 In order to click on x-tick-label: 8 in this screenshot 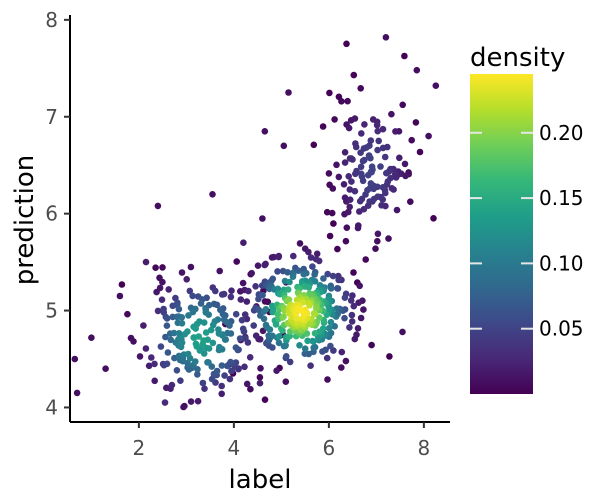, I will do `click(424, 448)`.